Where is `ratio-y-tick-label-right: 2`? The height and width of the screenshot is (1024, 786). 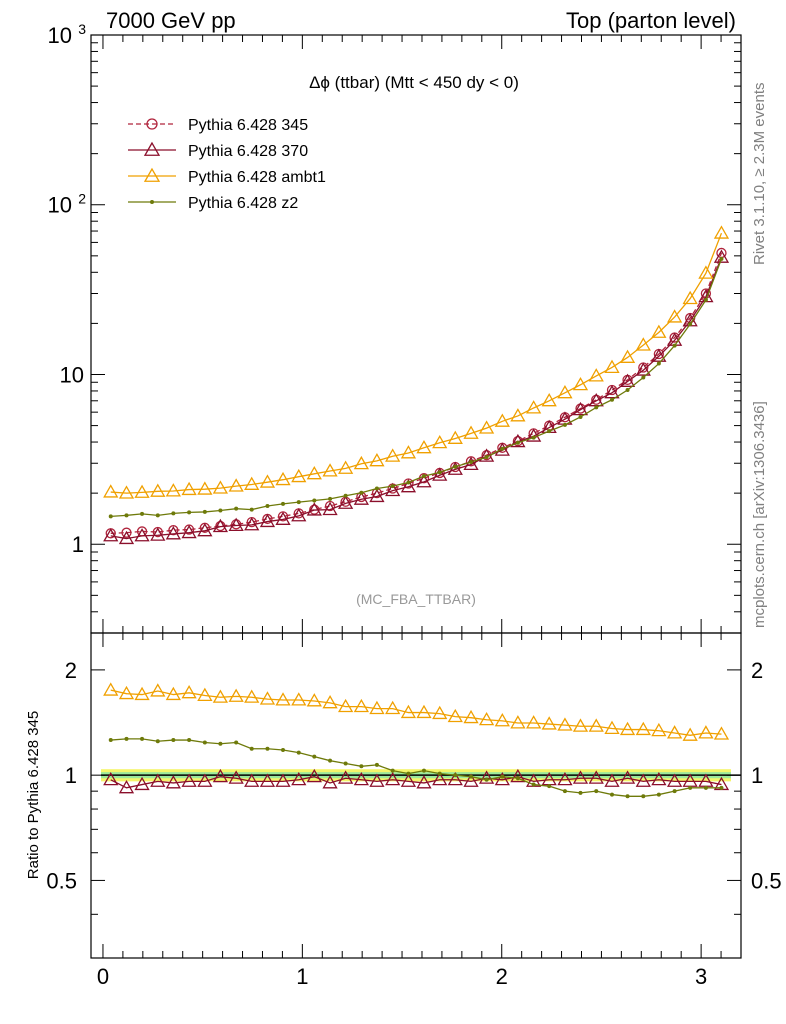 ratio-y-tick-label-right: 2 is located at coordinates (757, 670).